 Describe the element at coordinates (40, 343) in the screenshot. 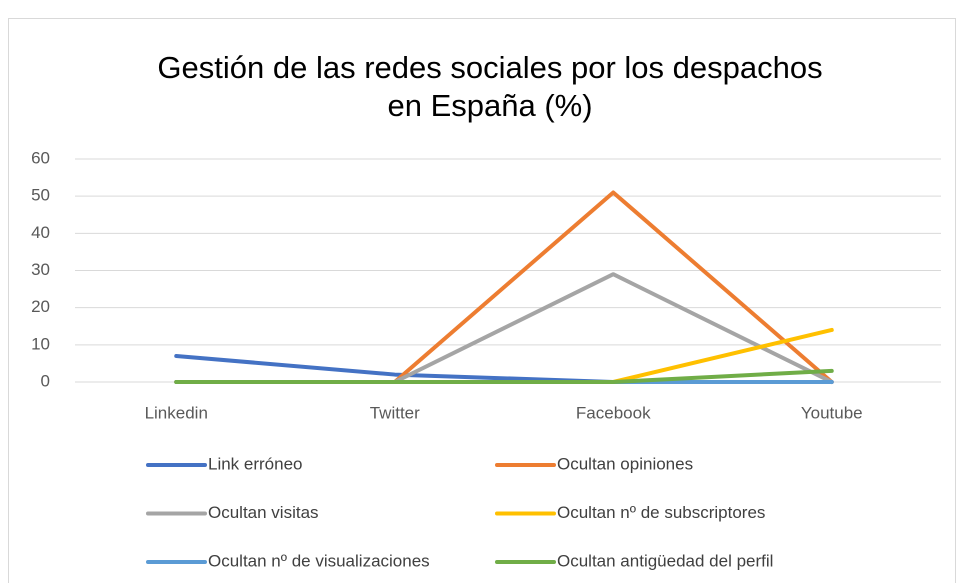

I see `y-tick-label: 10` at that location.